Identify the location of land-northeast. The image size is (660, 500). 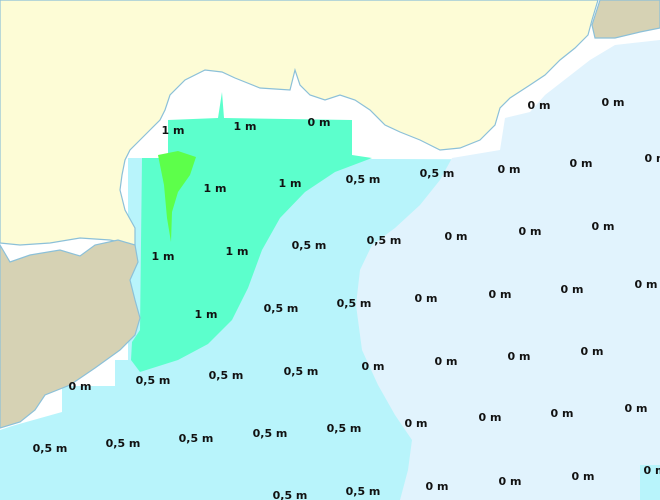
(625, 19).